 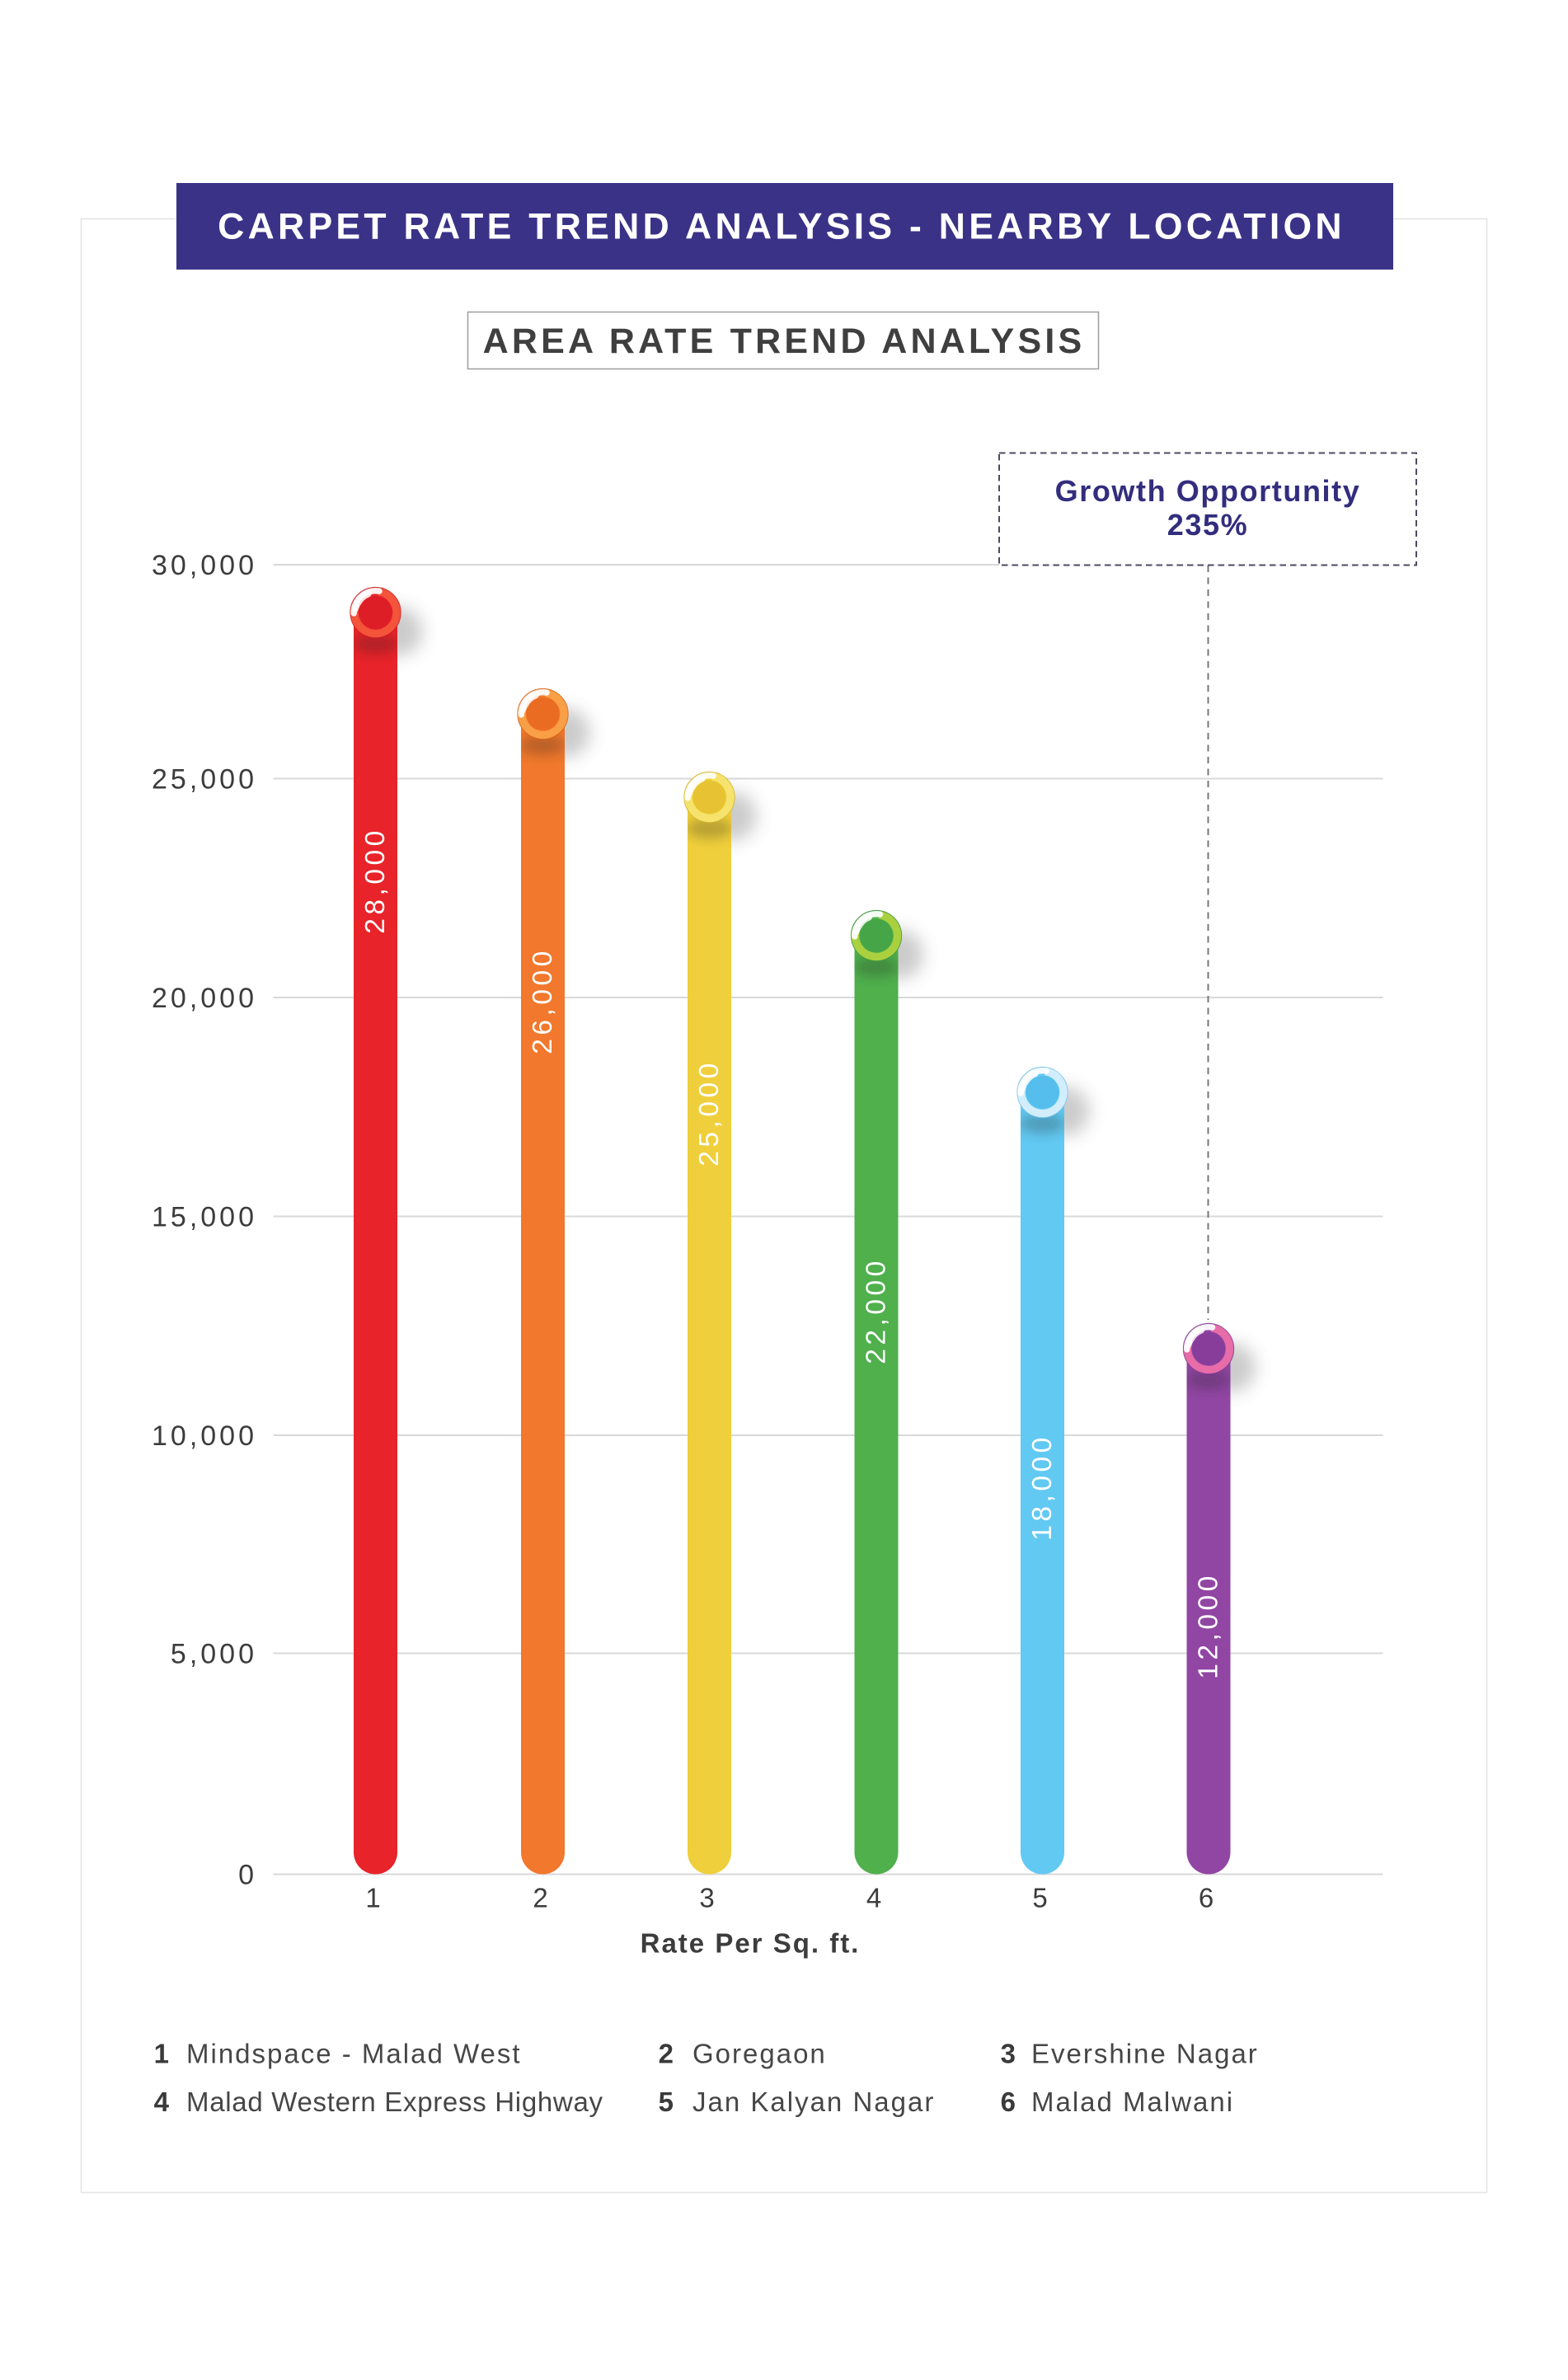 What do you see at coordinates (759, 2054) in the screenshot?
I see `svg-text: Goregaon` at bounding box center [759, 2054].